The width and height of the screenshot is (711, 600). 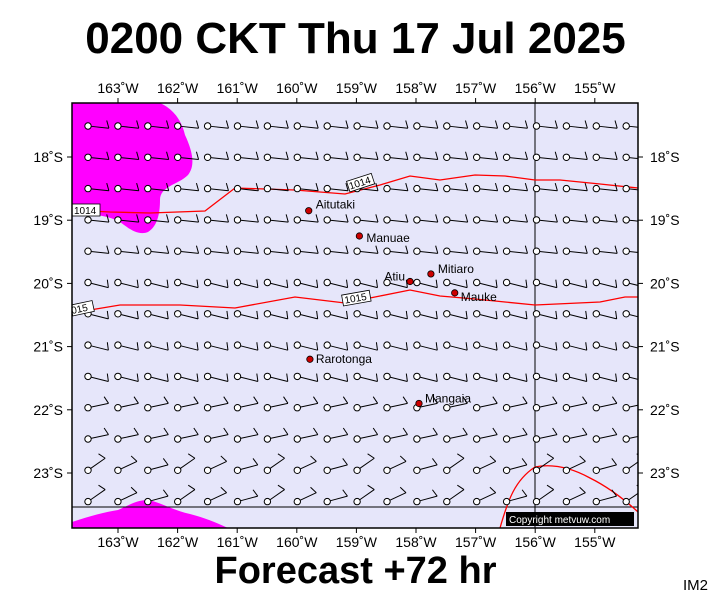 I want to click on lon-label-bottom: 162˚W, so click(x=178, y=542).